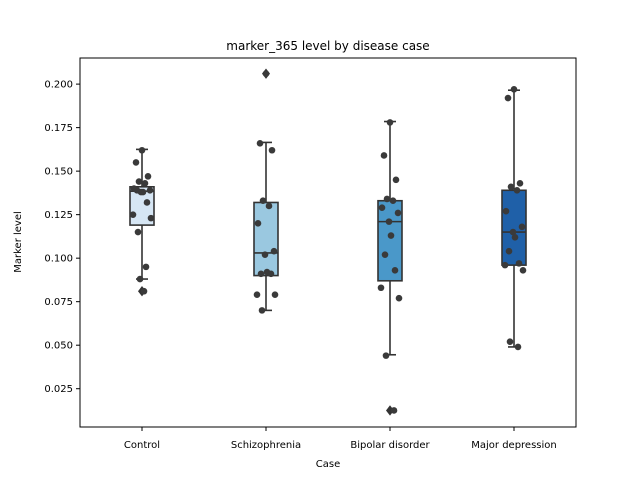 This screenshot has height=480, width=640. Describe the element at coordinates (142, 220) in the screenshot. I see `points-control` at that location.